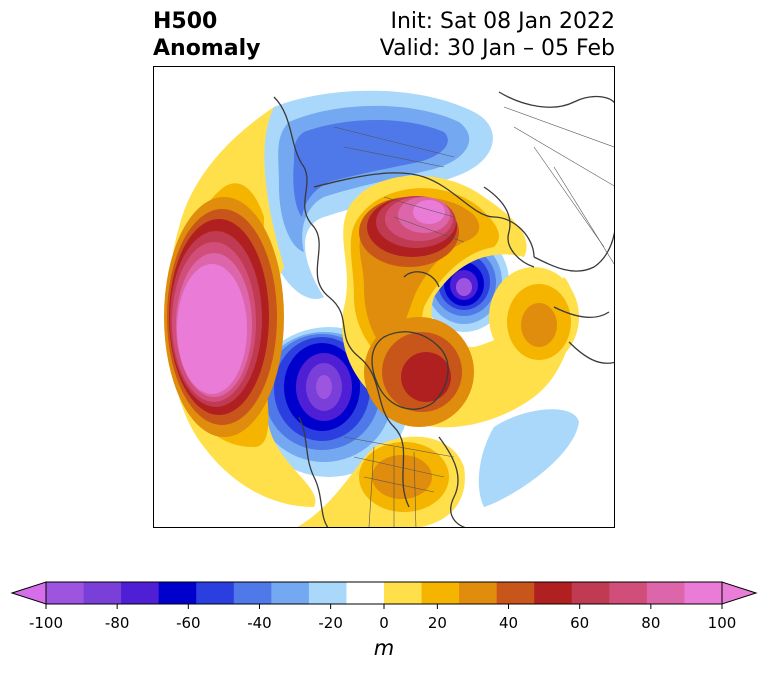 The height and width of the screenshot is (673, 768). Describe the element at coordinates (259, 623) in the screenshot. I see `colorbar-tick-label: -40` at that location.